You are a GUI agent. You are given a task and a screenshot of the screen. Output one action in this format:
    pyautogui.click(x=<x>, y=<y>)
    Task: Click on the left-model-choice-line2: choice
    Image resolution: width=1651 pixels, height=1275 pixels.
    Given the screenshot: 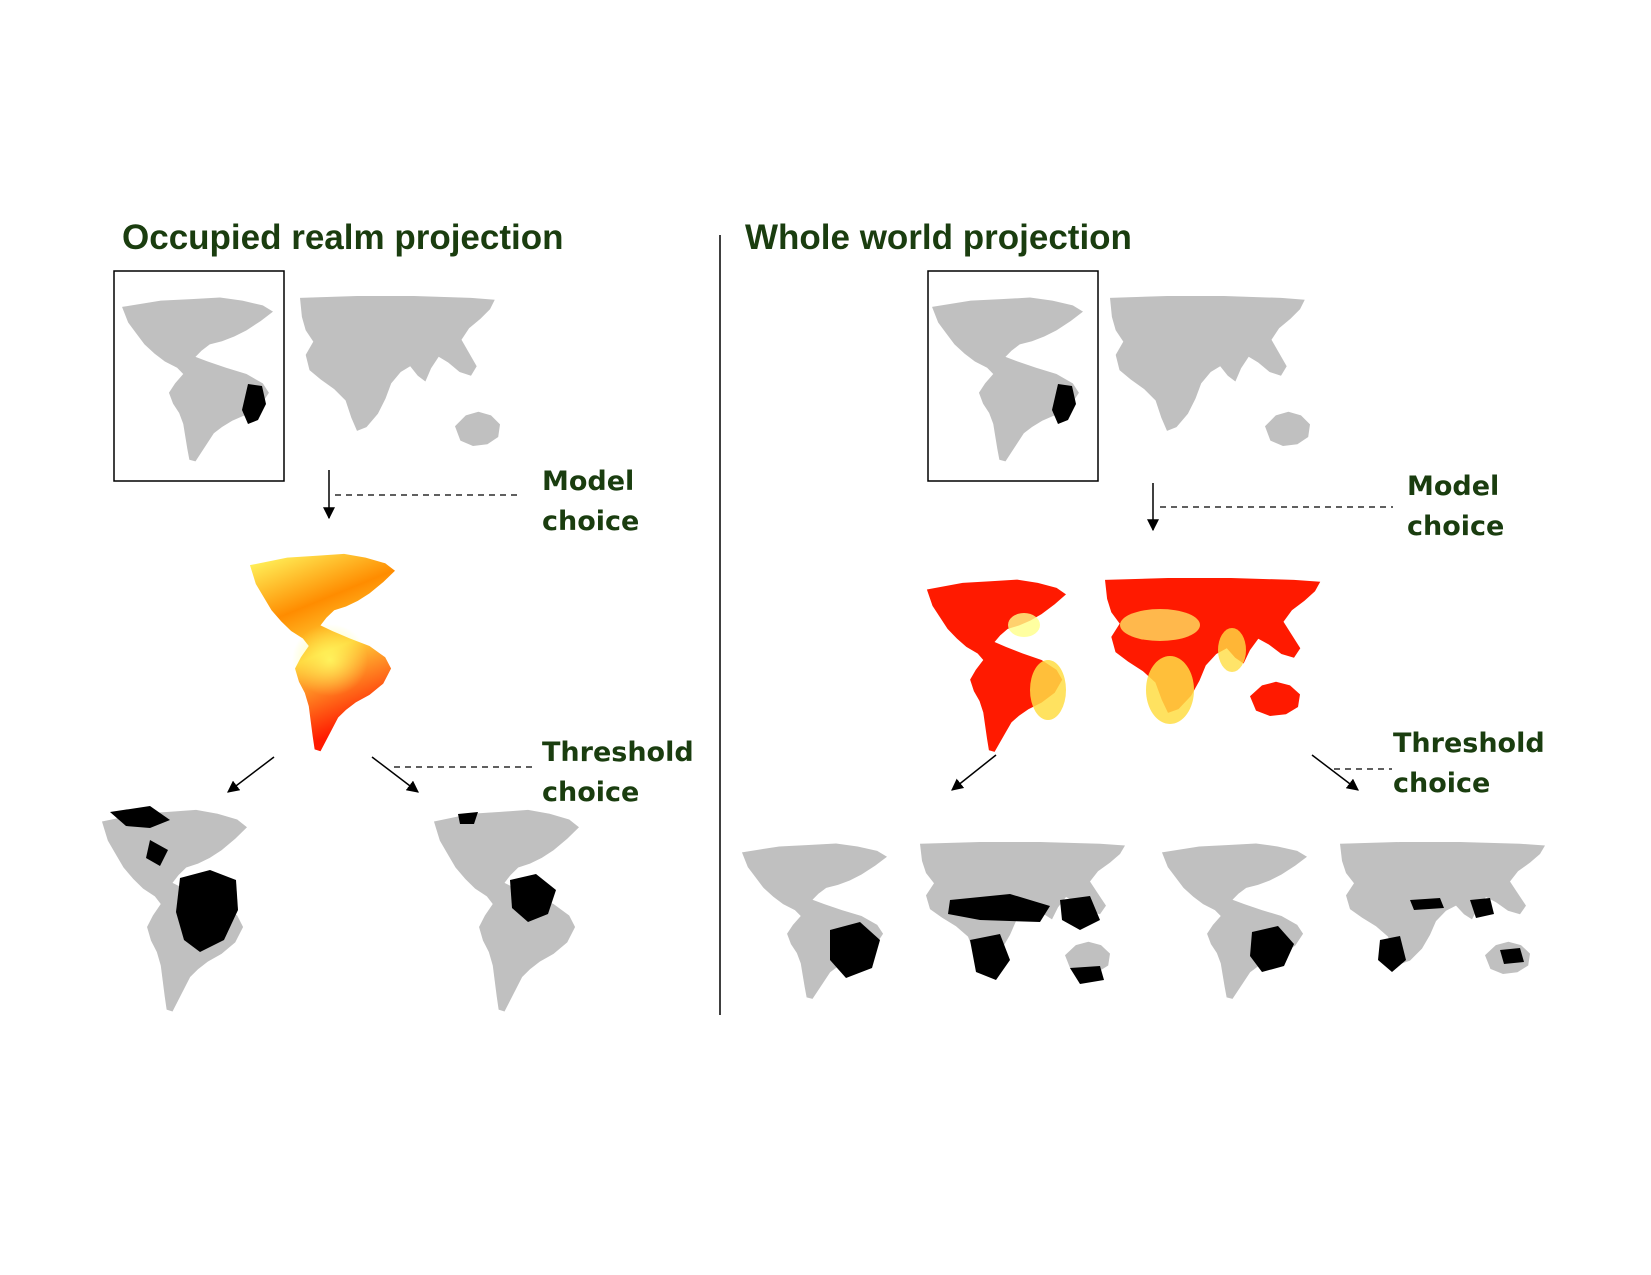 What is the action you would take?
    pyautogui.click(x=591, y=521)
    